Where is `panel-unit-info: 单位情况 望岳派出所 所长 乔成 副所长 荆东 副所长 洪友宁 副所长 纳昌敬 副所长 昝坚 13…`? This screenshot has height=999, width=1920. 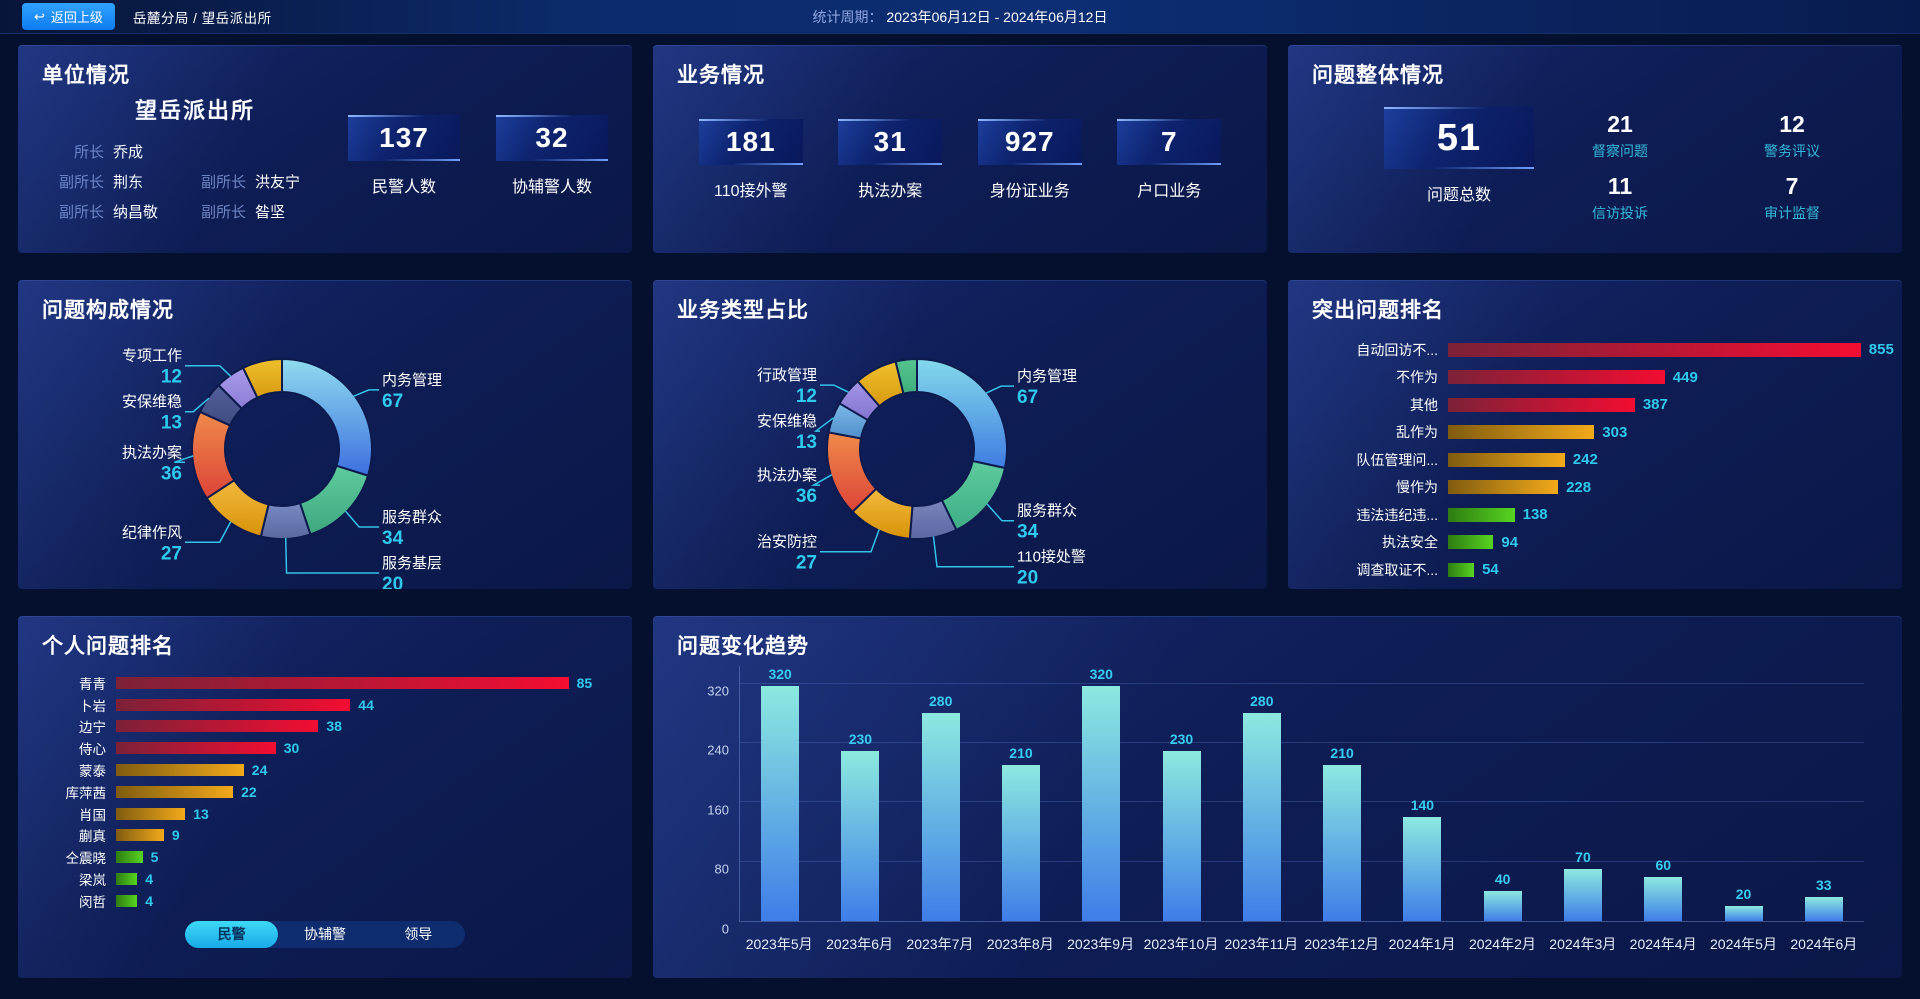 panel-unit-info: 单位情况 望岳派出所 所长 乔成 副所长 荆东 副所长 洪友宁 副所长 纳昌敬 副所长 昝坚 13… is located at coordinates (325, 149).